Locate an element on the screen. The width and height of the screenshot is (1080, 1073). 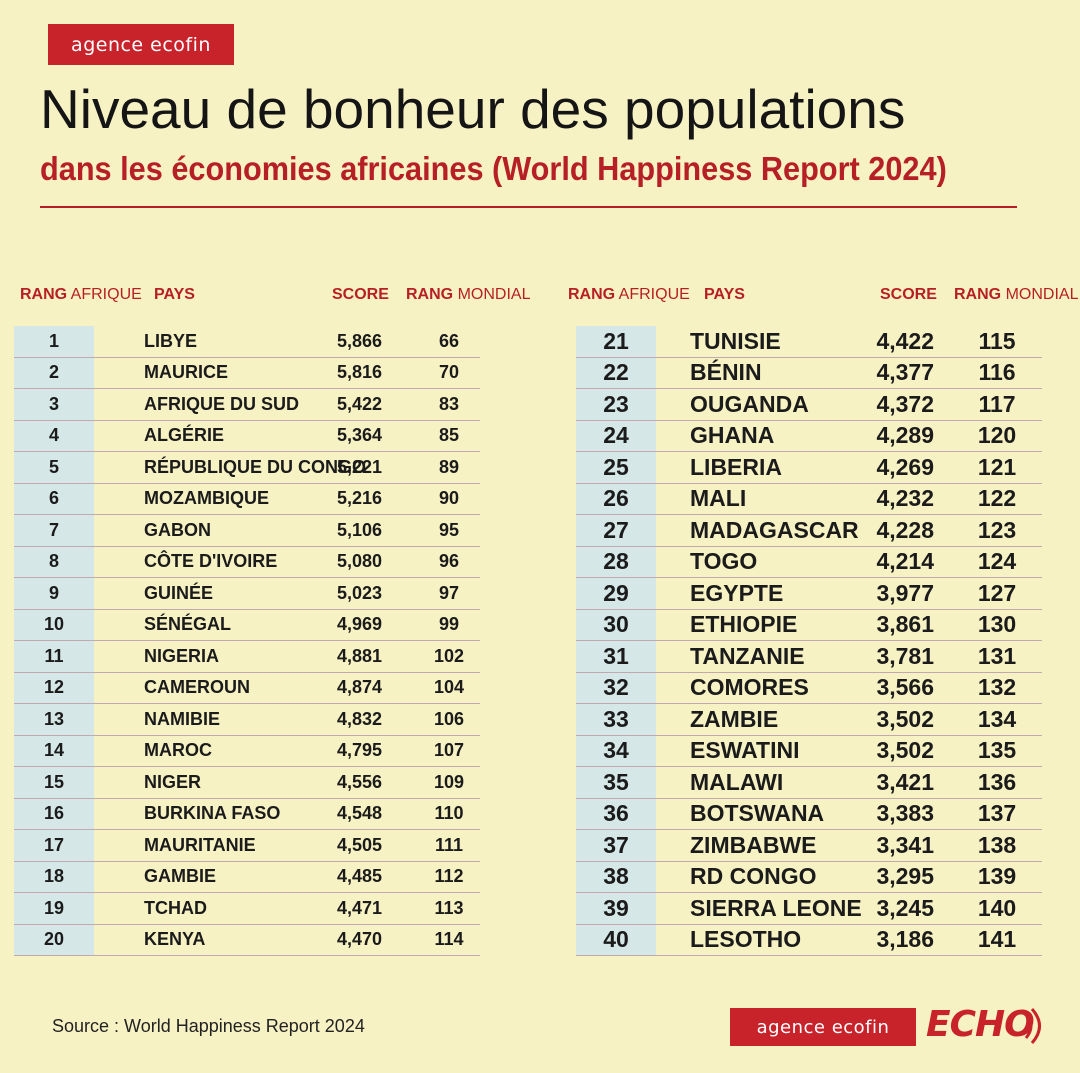
country-cell: RD CONGO is located at coordinates (753, 876).